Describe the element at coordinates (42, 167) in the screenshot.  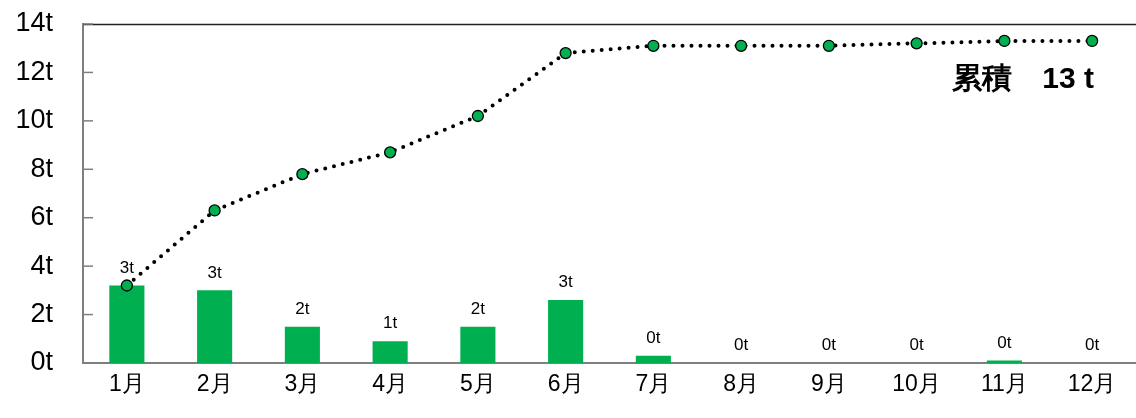
I see `y-tick-label: 8t` at that location.